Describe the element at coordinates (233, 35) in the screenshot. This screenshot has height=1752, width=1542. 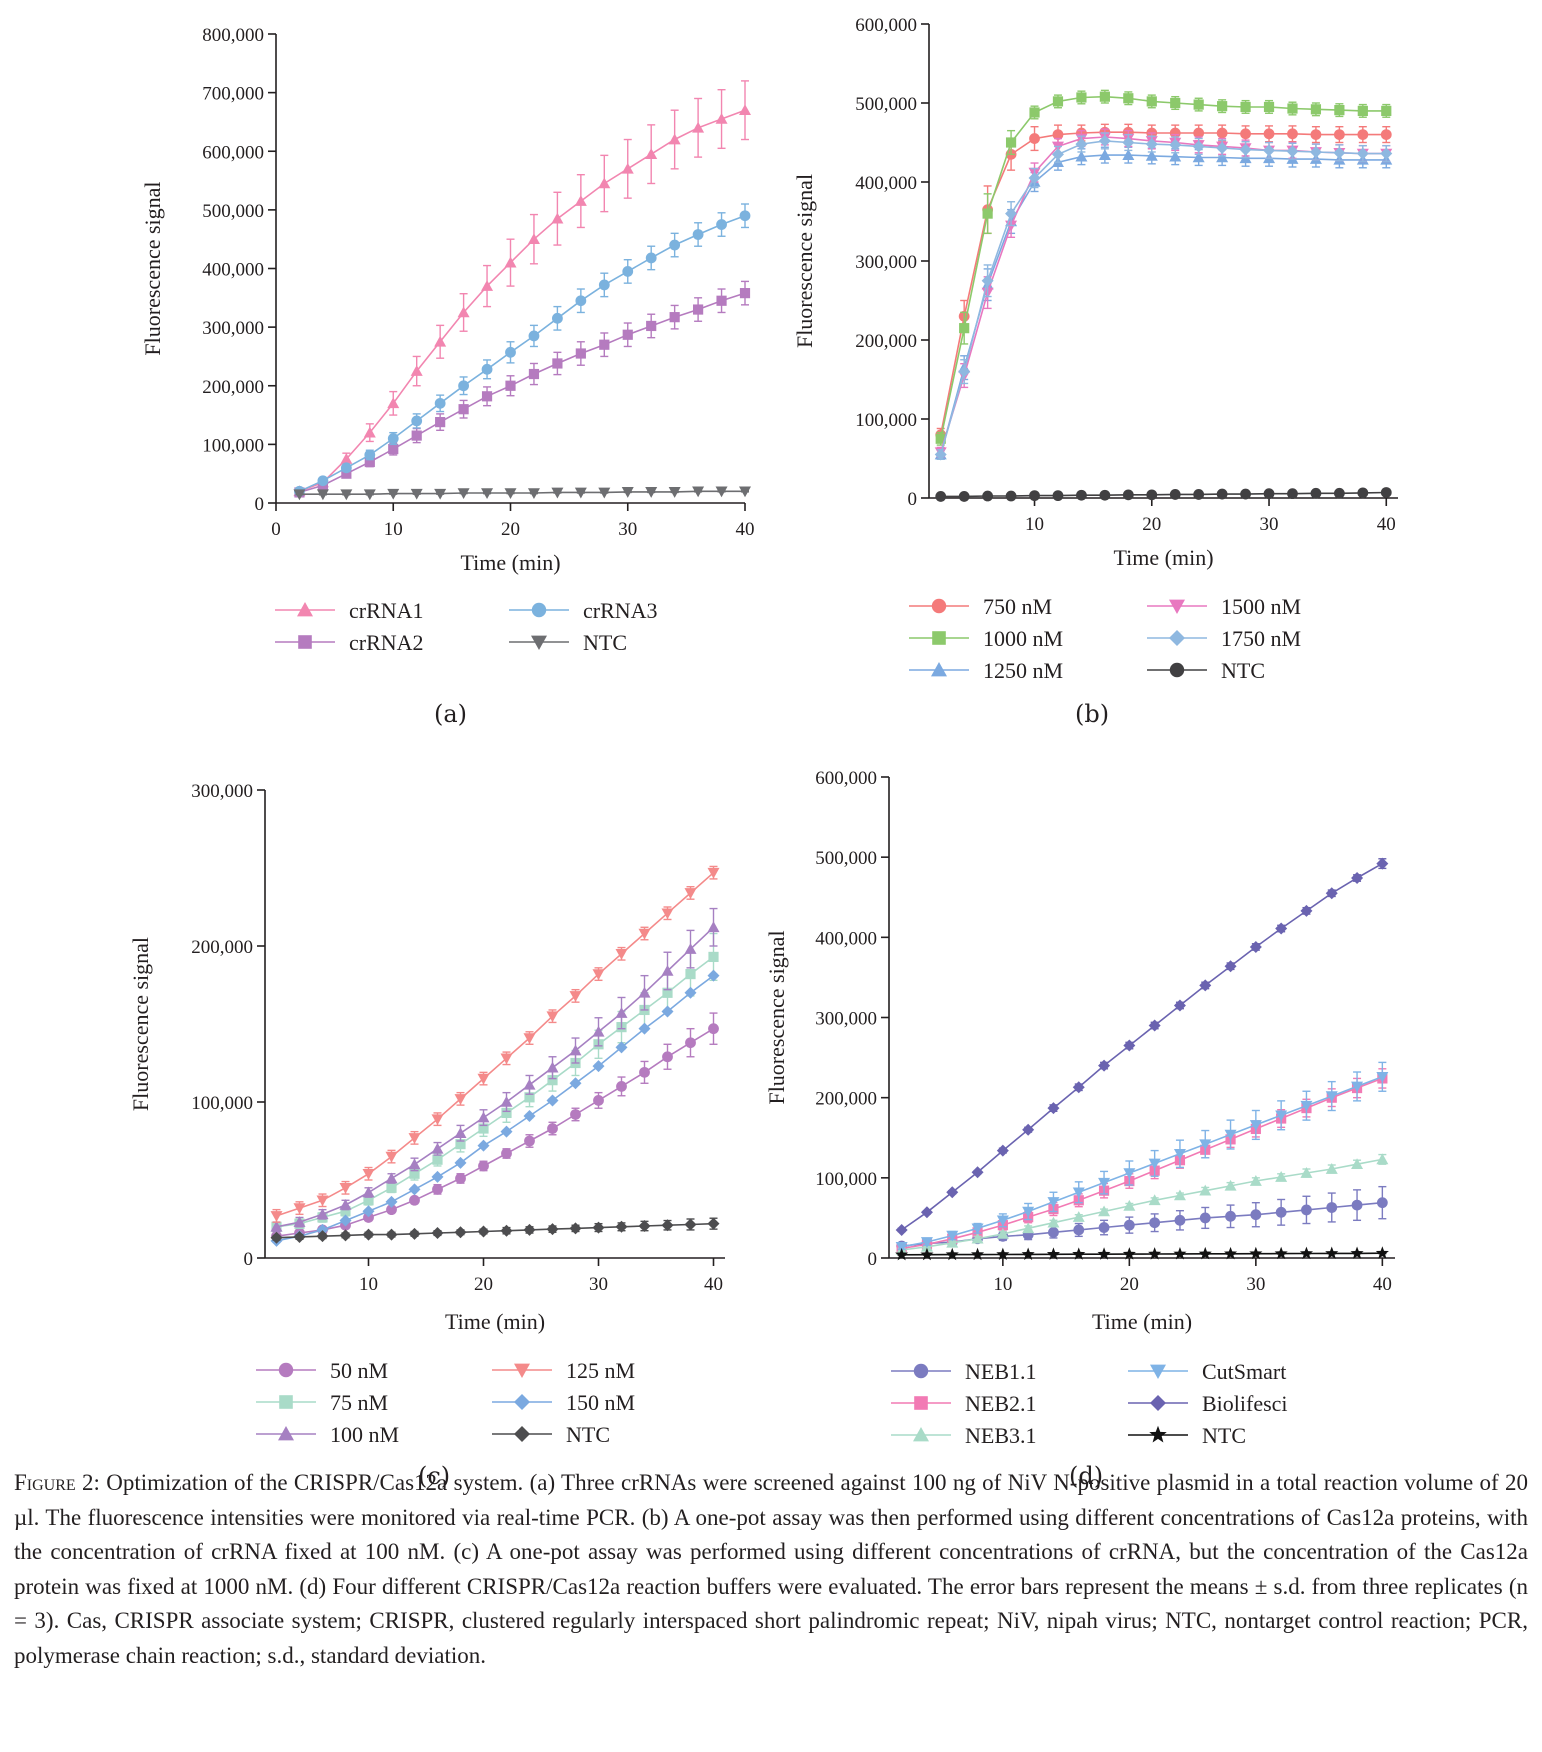
I see `y-tick-label: 800,000` at that location.